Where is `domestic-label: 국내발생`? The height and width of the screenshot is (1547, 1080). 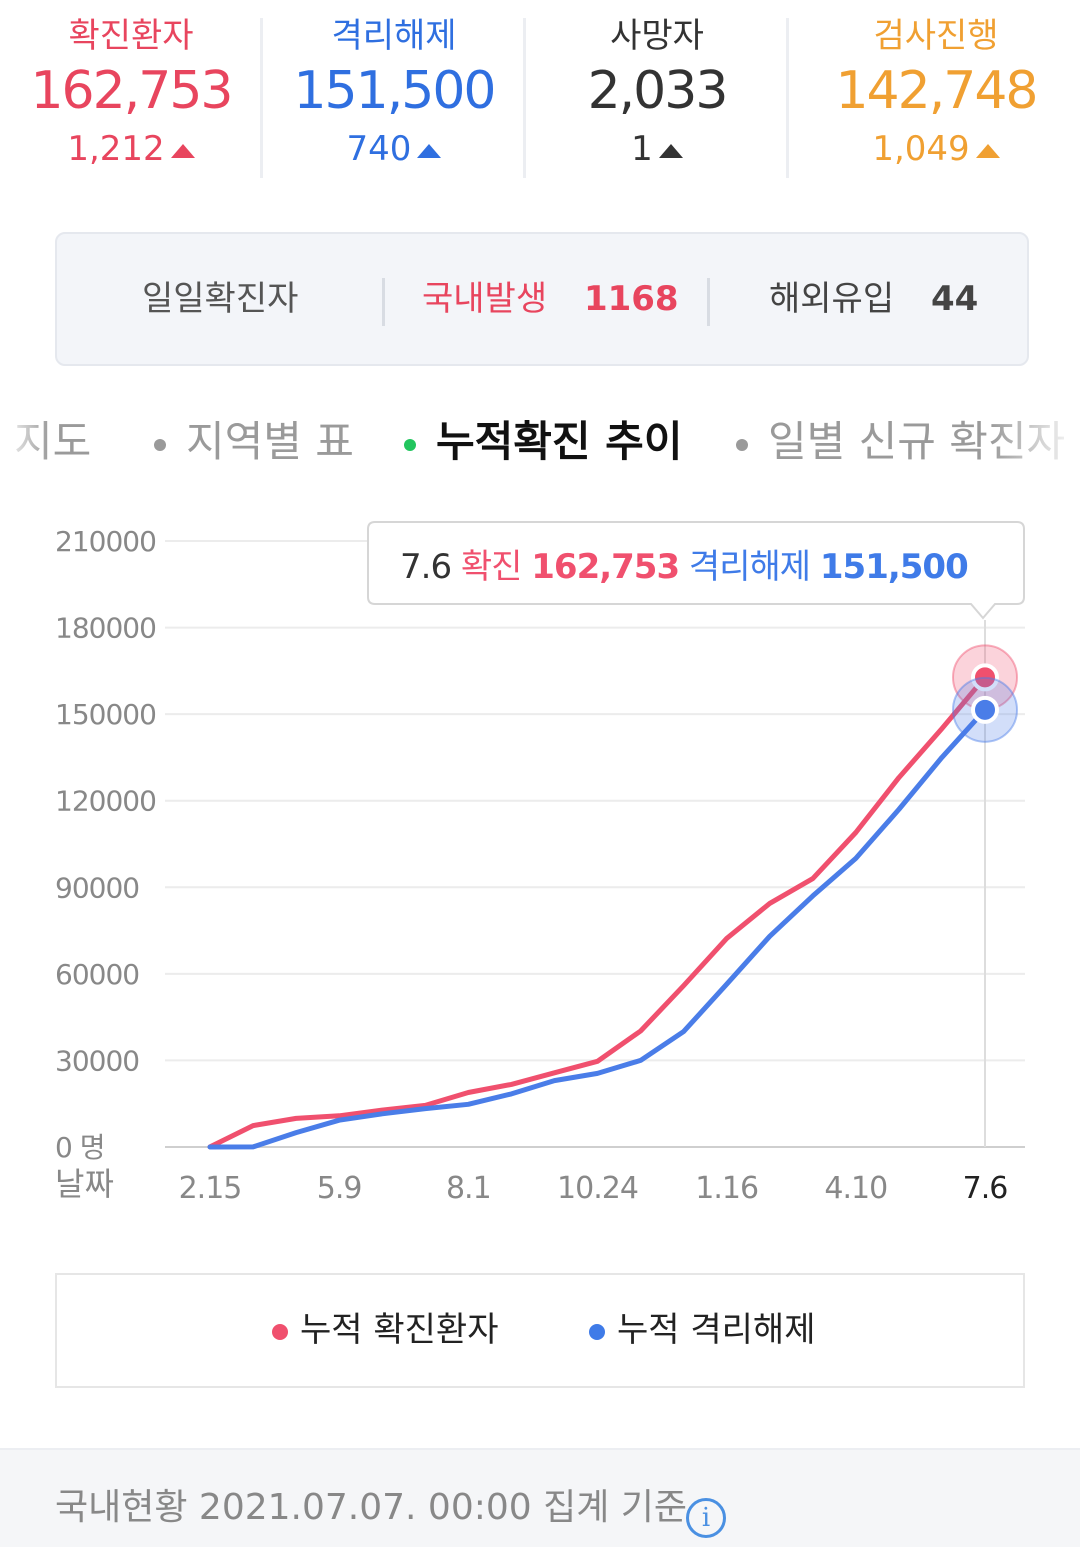
domestic-label: 국내발생 is located at coordinates (485, 299).